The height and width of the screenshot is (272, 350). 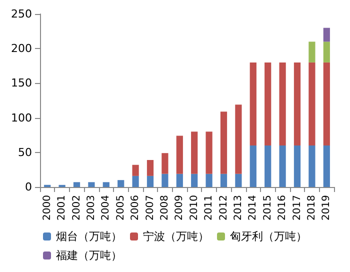 I want to click on x-tick-label: 2002, so click(x=76, y=207).